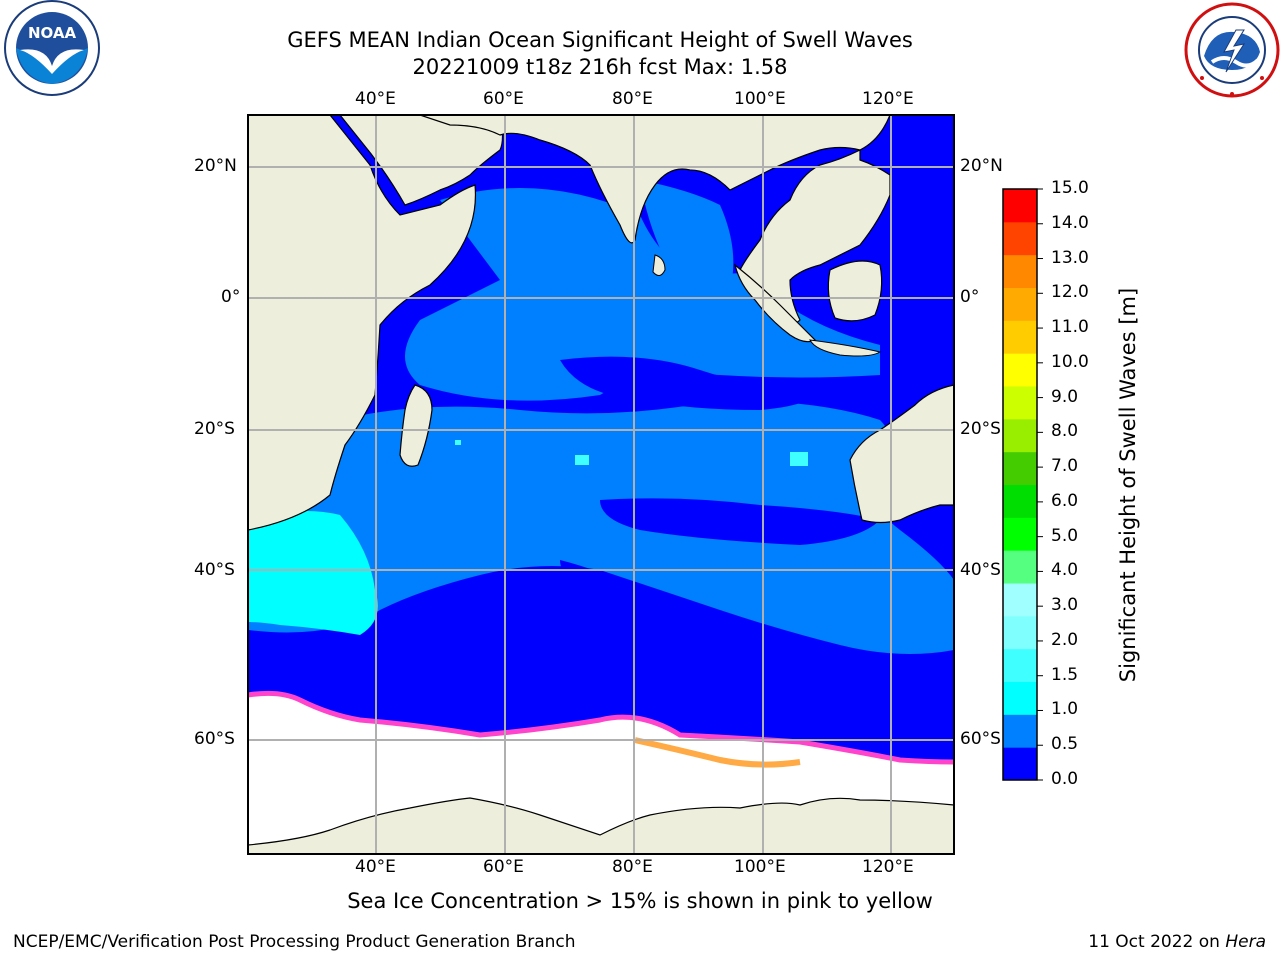 The width and height of the screenshot is (1280, 960). What do you see at coordinates (362, 323) in the screenshot?
I see `land-africa` at bounding box center [362, 323].